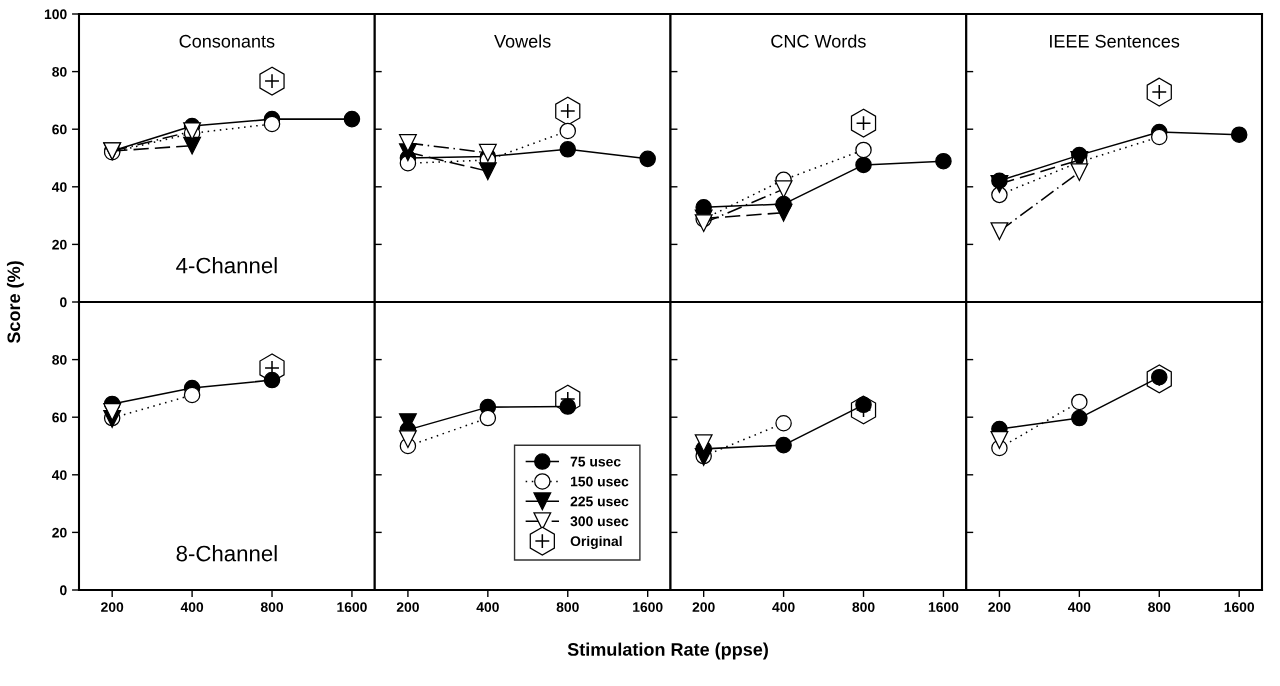 This screenshot has width=1280, height=686. Describe the element at coordinates (15, 302) in the screenshot. I see `y-axis-title: Score (%)` at that location.